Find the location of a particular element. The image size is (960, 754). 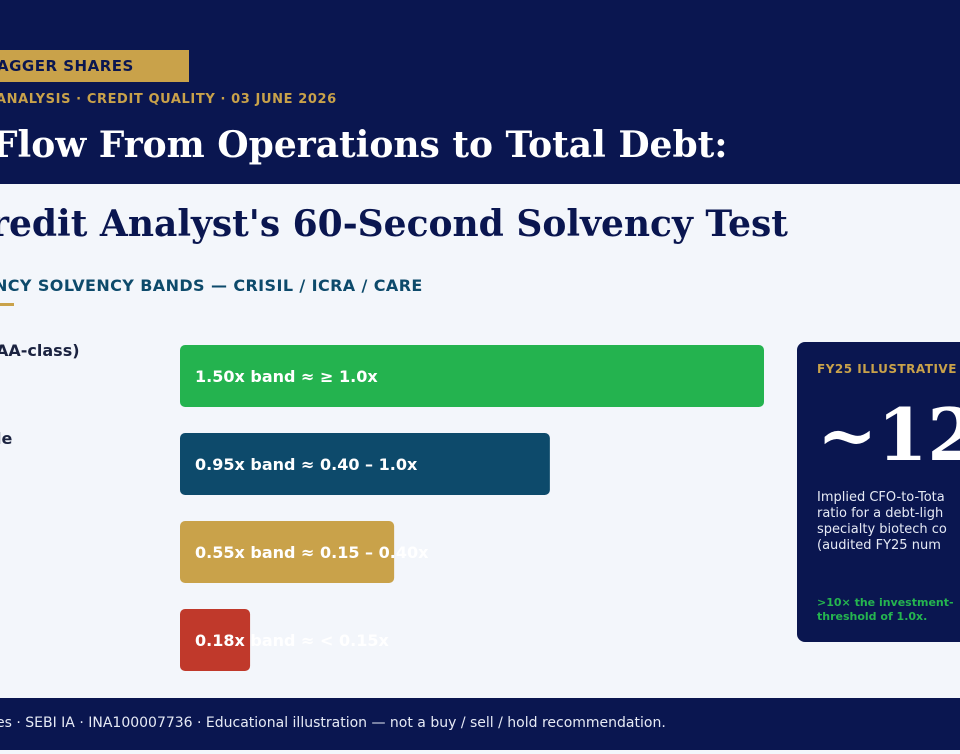

bar-label-1: 1.50x band ≈ ≥ 1.0x is located at coordinates (286, 376).